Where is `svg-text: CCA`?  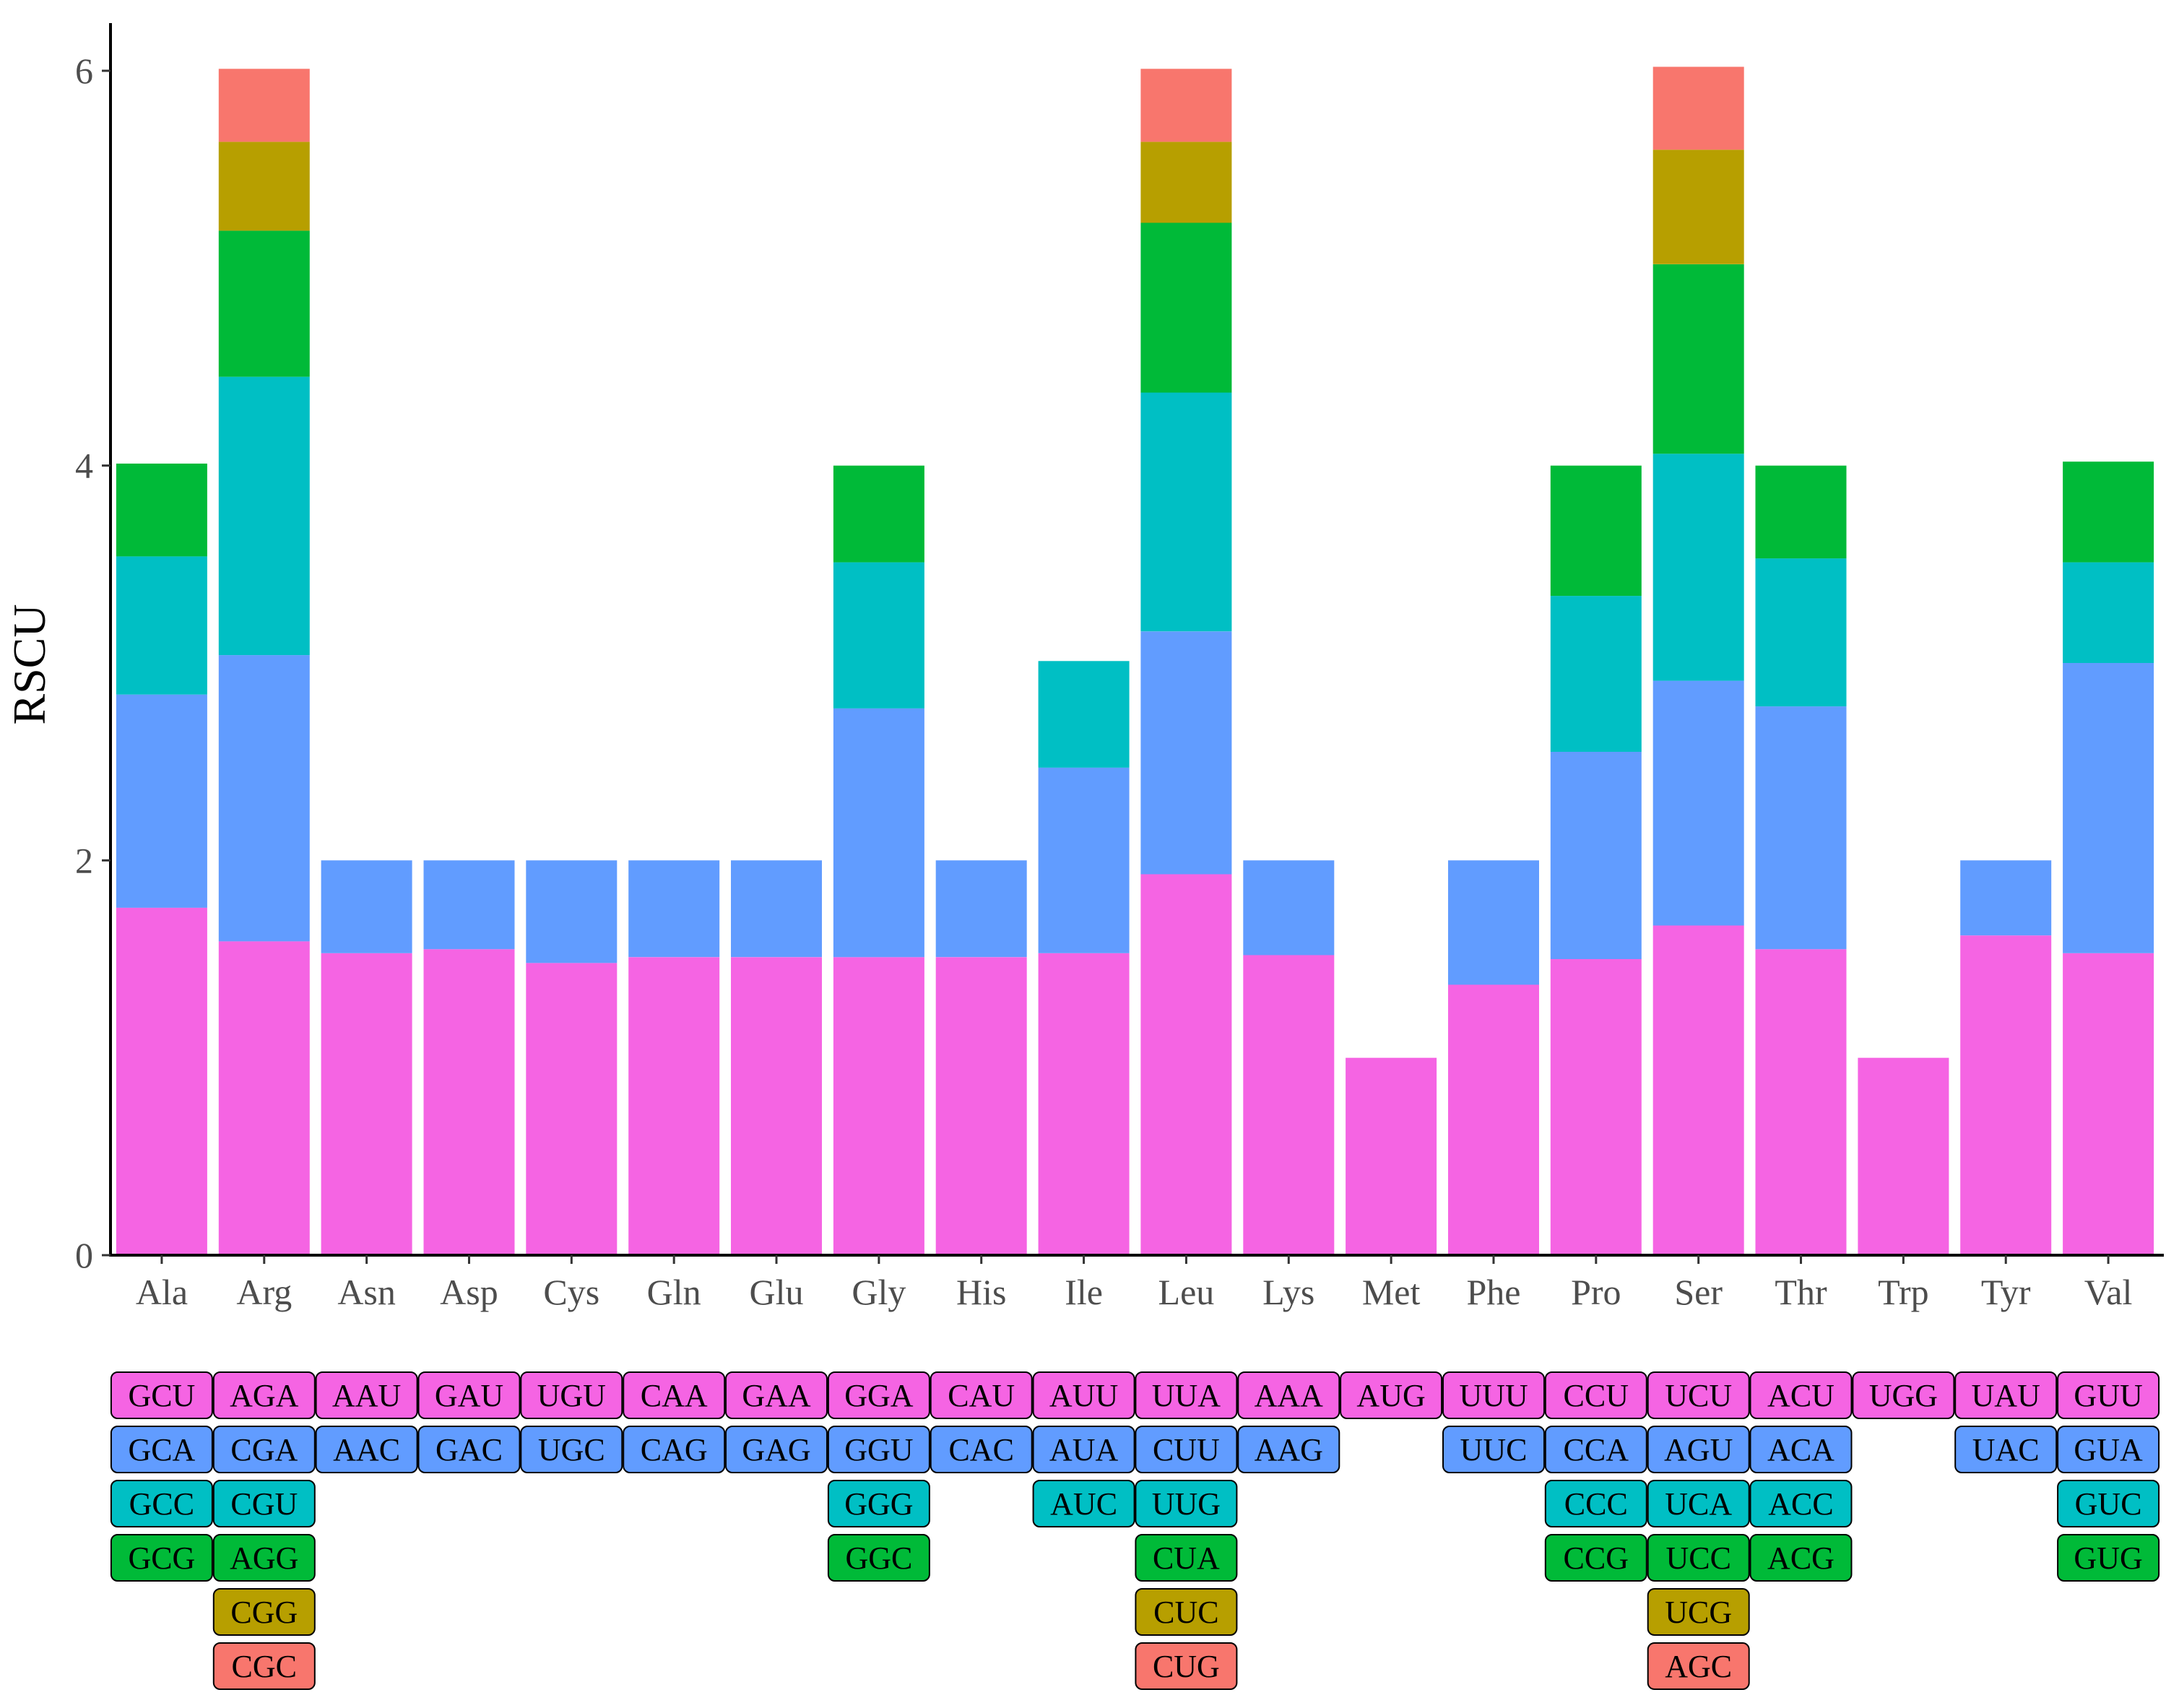
svg-text: CCA is located at coordinates (1596, 1450).